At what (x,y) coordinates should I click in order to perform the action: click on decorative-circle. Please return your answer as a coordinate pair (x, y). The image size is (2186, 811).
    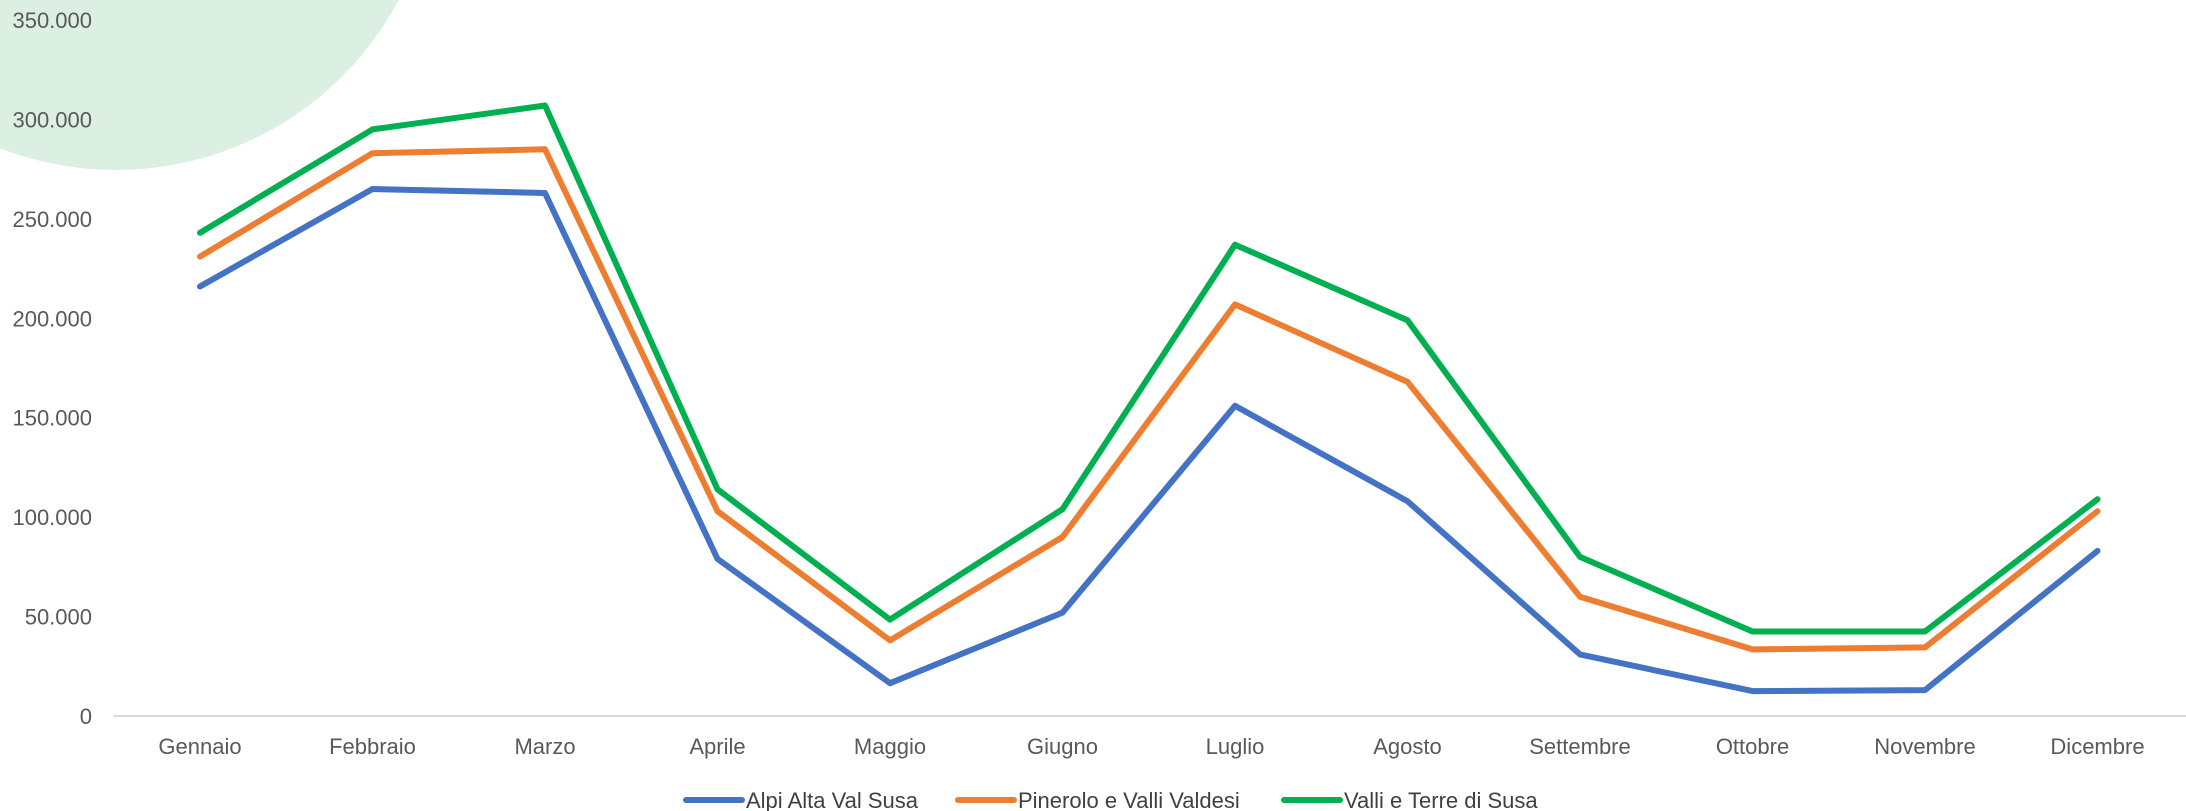
    Looking at the image, I should click on (199, 85).